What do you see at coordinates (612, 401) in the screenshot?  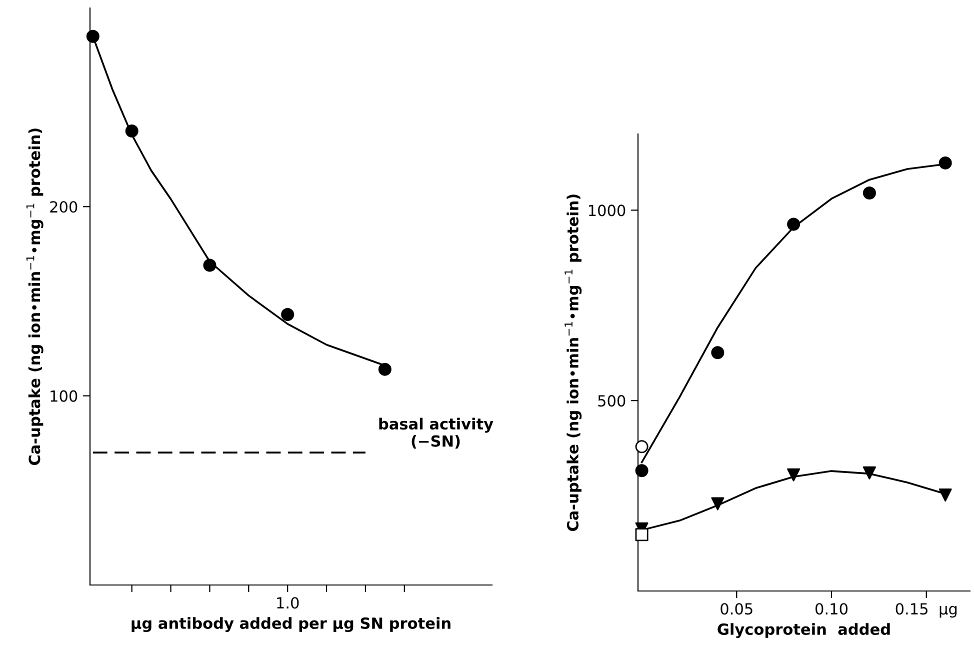 I see `y-tick-label: 500` at bounding box center [612, 401].